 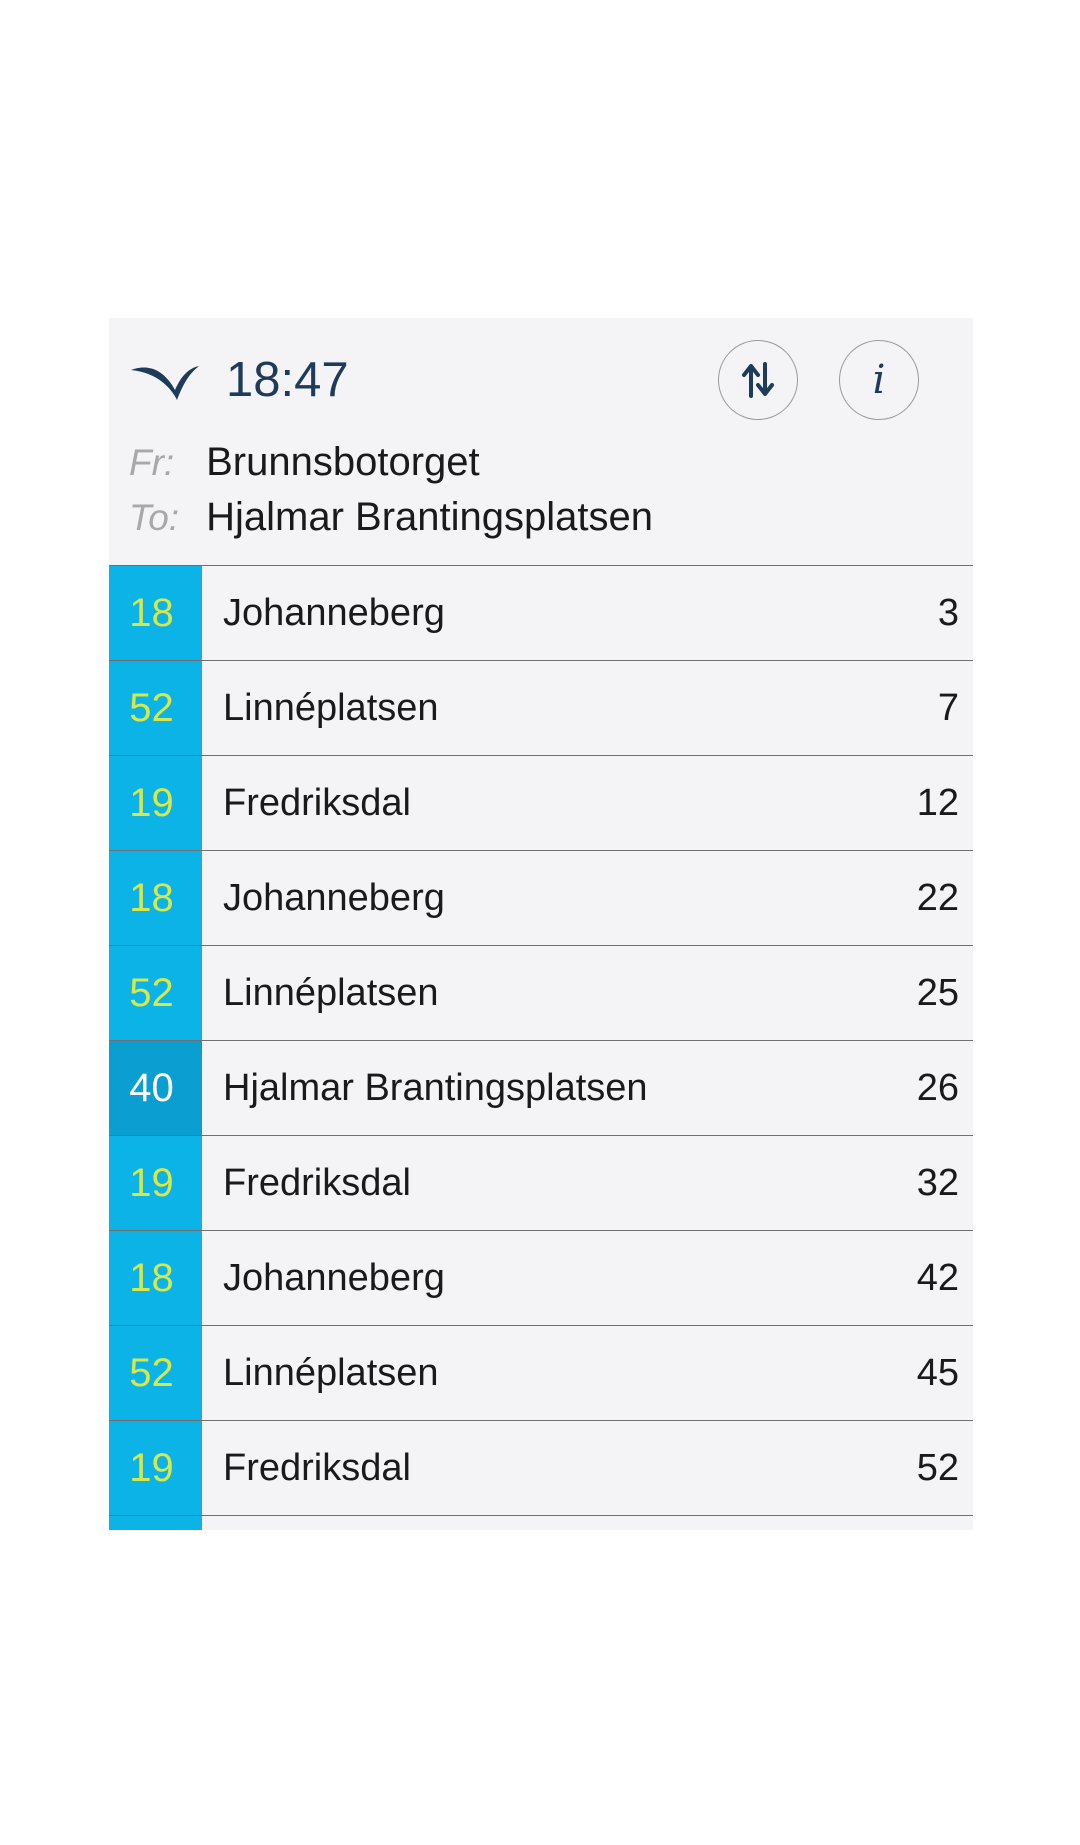 I want to click on departure-row-highlighted: 40 Hjalmar Brantingsplatsen 26, so click(x=541, y=1088).